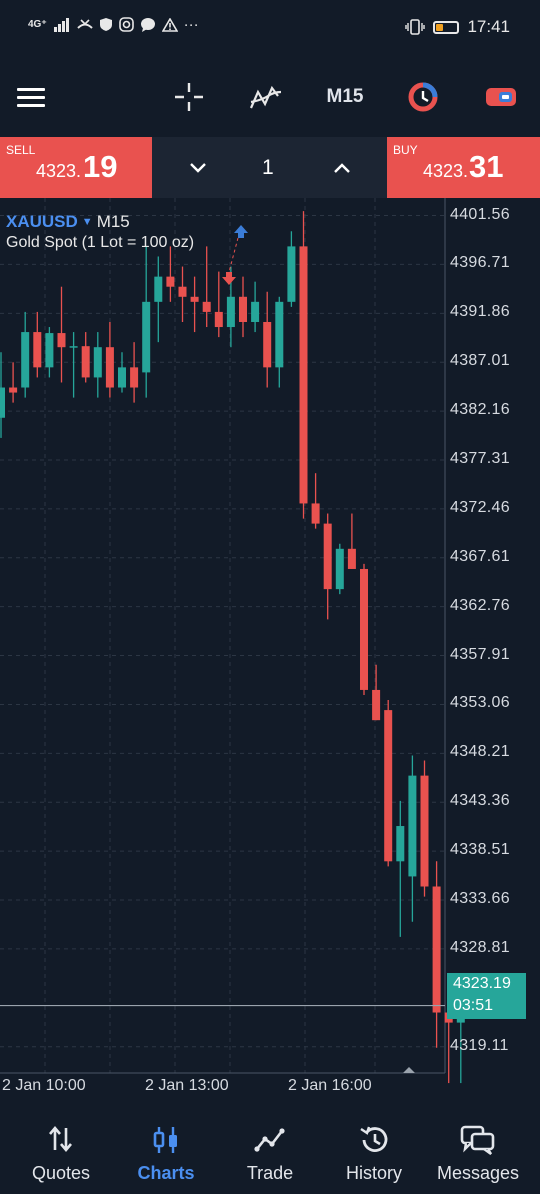  Describe the element at coordinates (480, 850) in the screenshot. I see `price-tick-label: 4338.51` at that location.